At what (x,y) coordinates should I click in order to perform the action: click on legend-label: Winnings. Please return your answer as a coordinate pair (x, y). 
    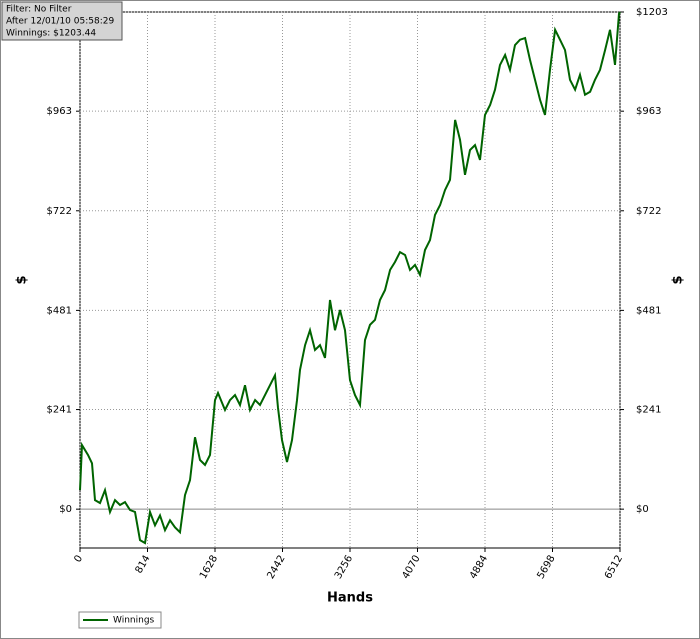
    Looking at the image, I should click on (134, 621).